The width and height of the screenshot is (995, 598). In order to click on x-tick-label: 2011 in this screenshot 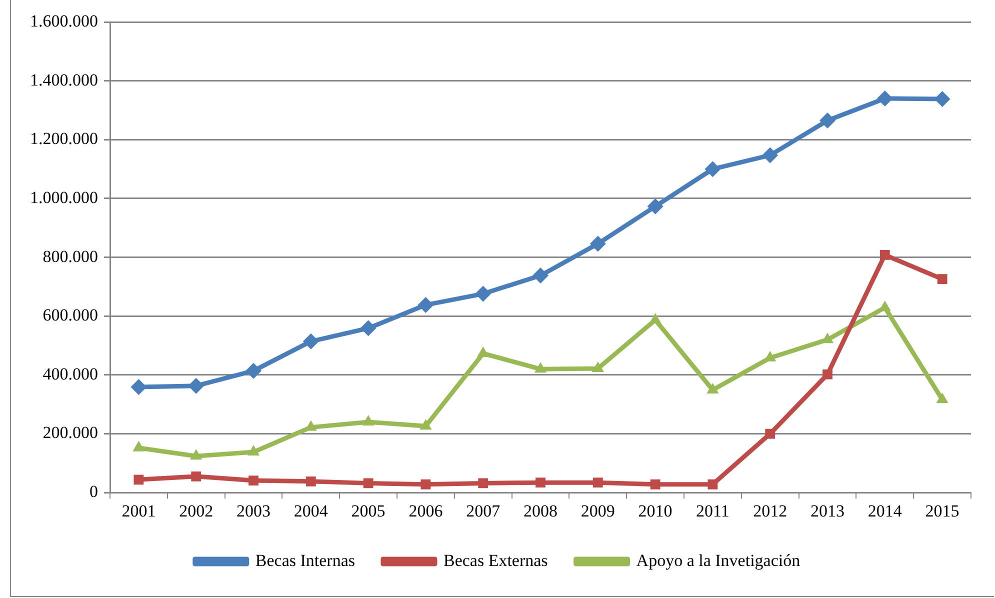, I will do `click(713, 510)`.